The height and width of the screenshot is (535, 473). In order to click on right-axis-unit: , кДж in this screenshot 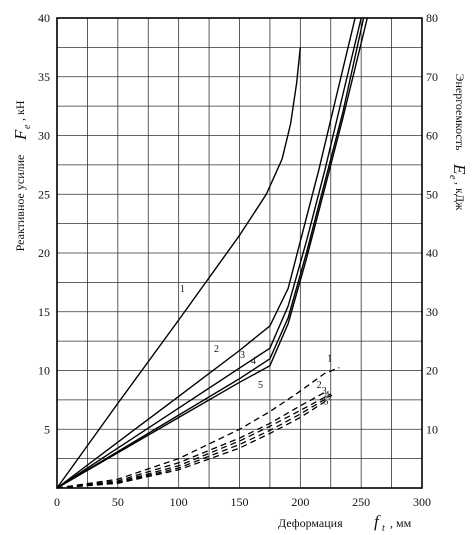, I will do `click(460, 196)`.